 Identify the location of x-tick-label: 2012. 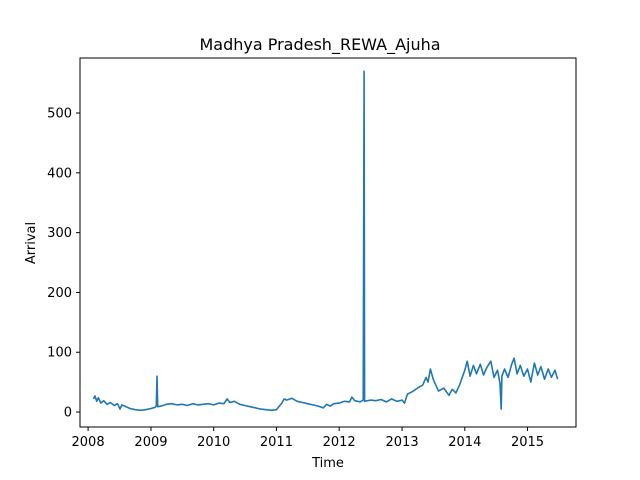
(339, 442).